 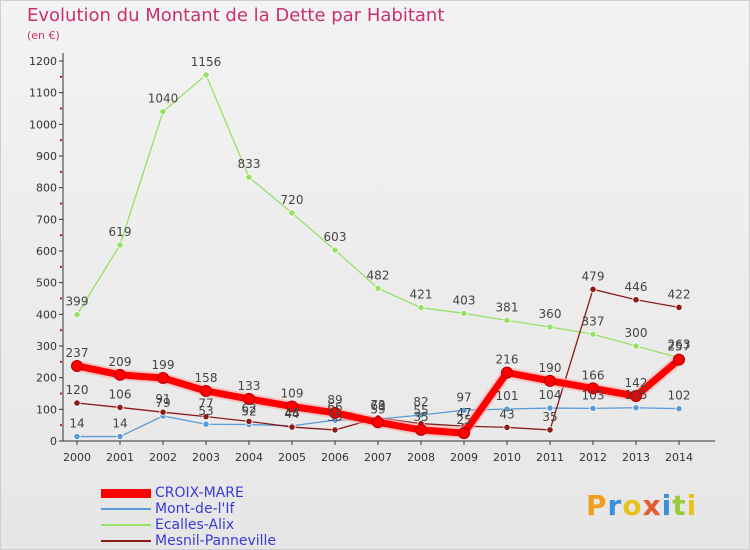 What do you see at coordinates (76, 424) in the screenshot?
I see `data-label: 14` at bounding box center [76, 424].